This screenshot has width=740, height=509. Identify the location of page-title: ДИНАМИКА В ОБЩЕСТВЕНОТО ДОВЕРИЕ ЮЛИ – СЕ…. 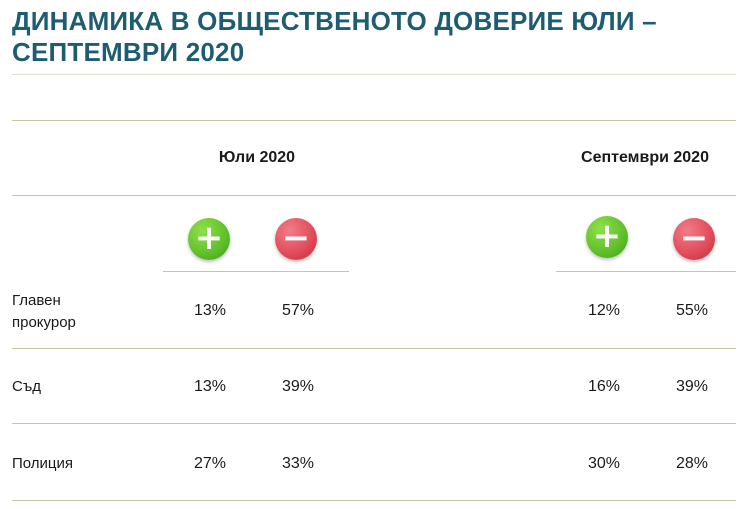
(372, 37).